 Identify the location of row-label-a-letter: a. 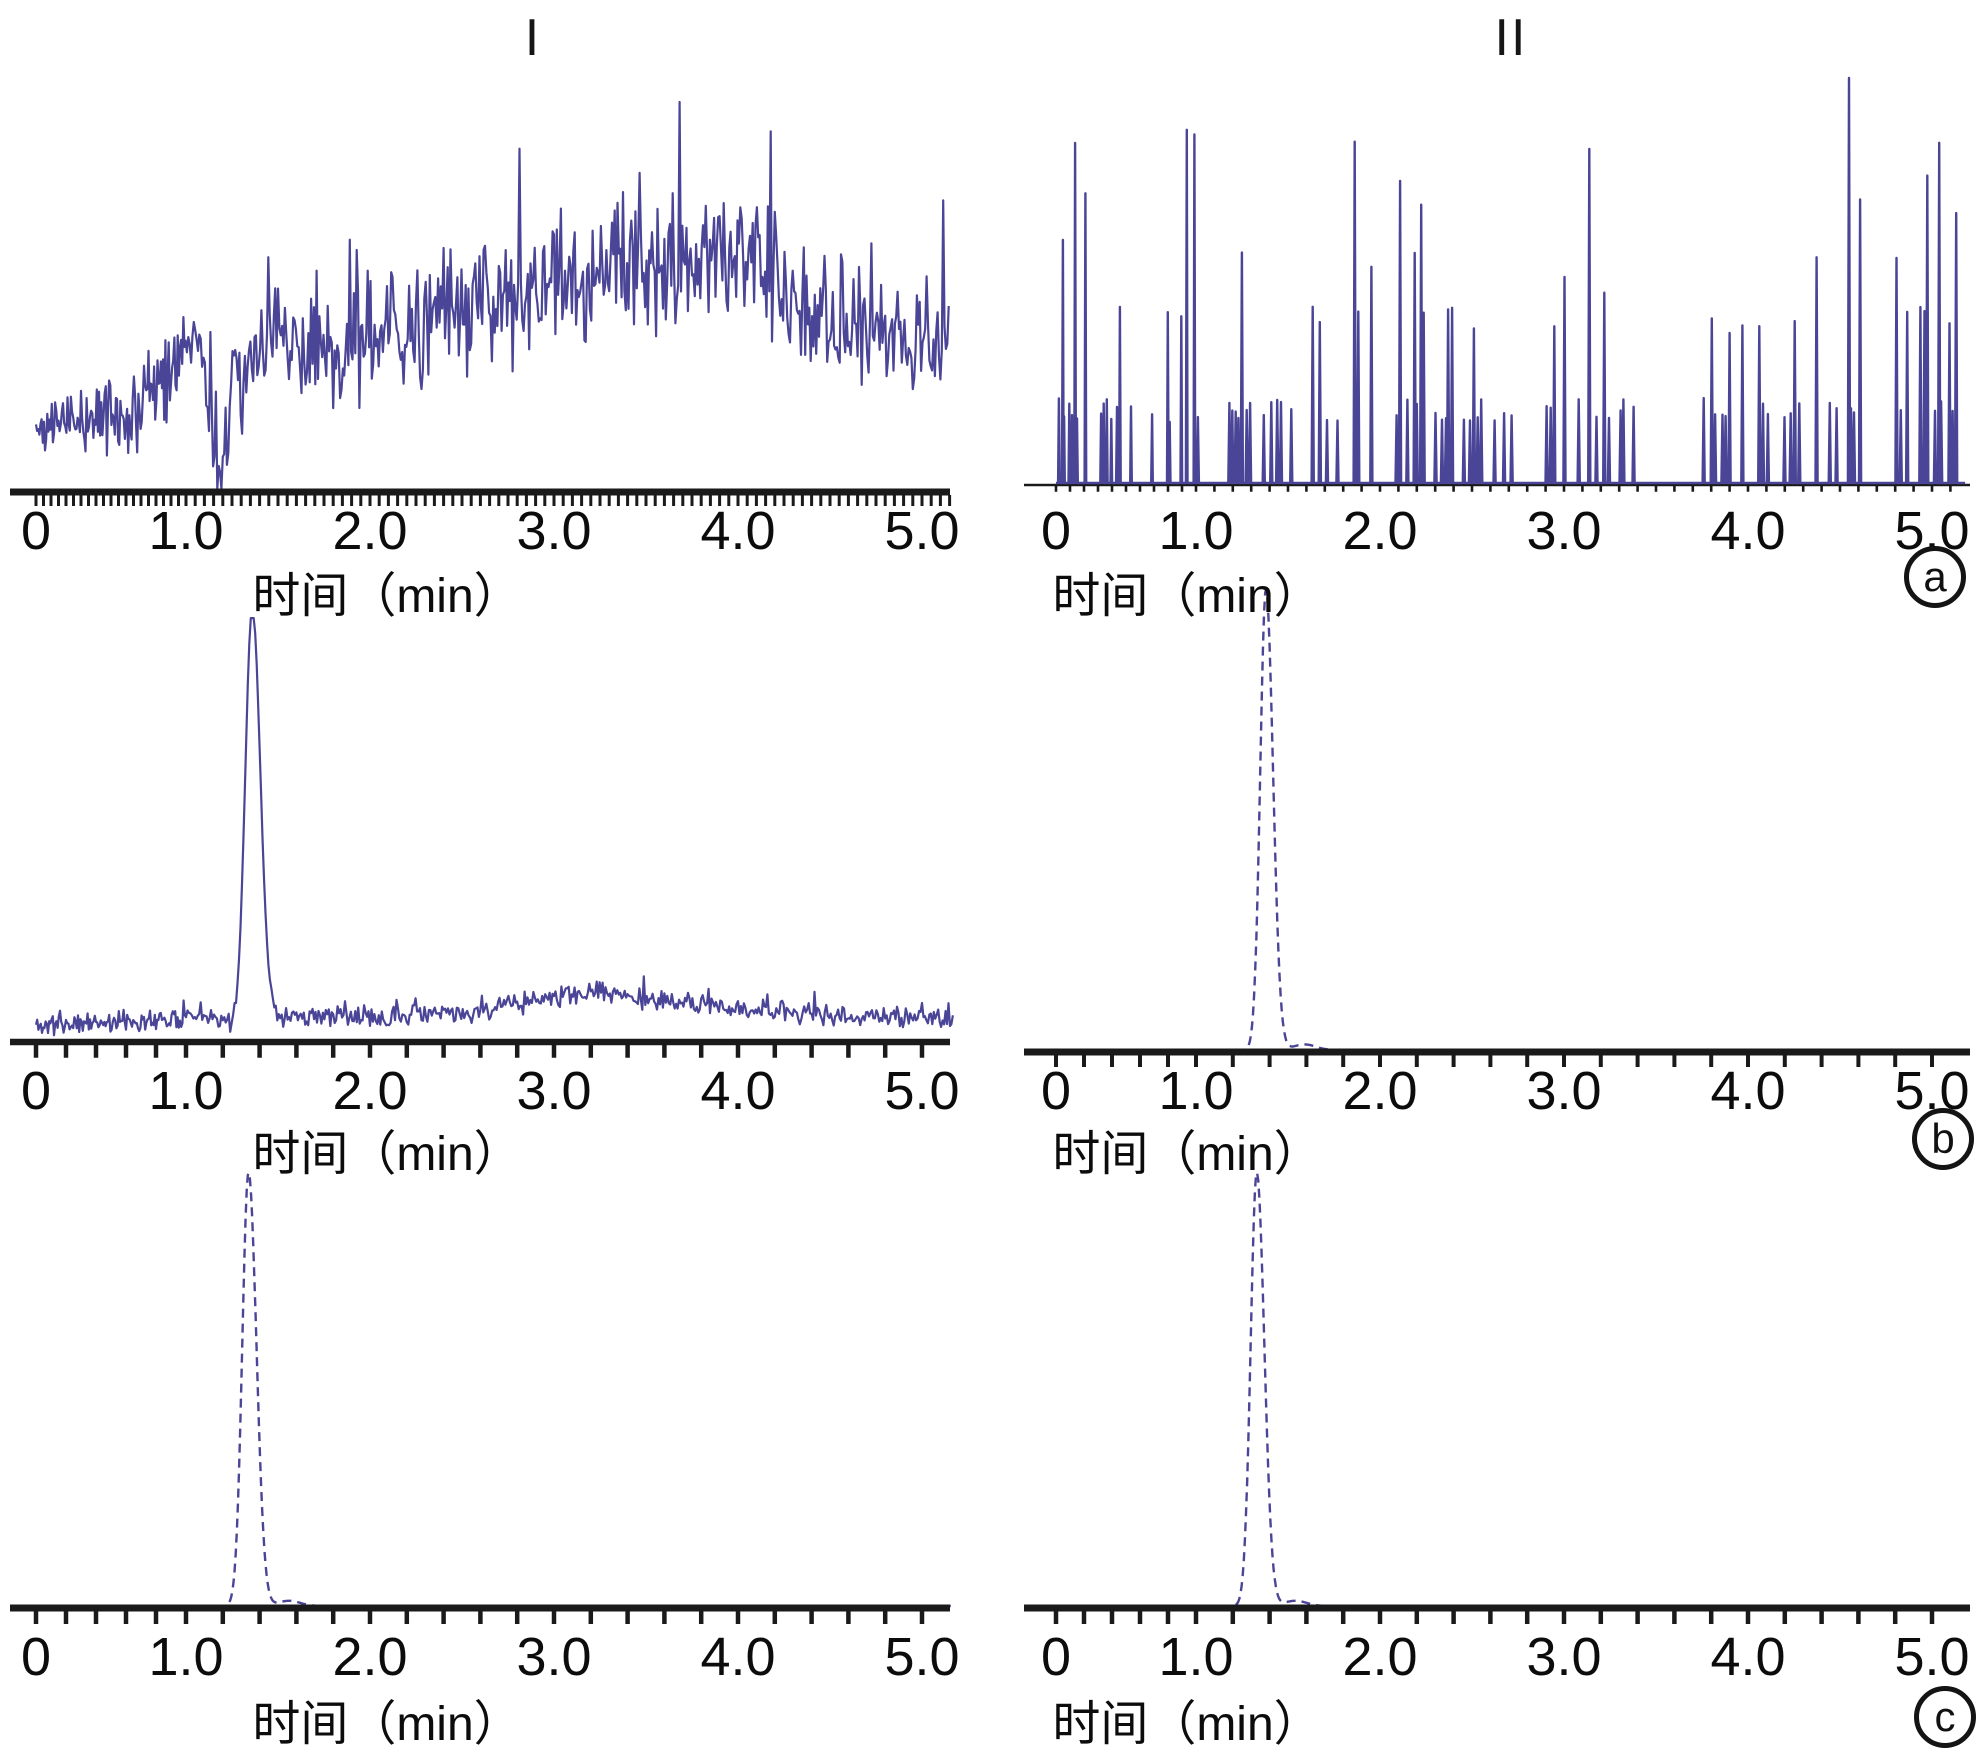
(1935, 576).